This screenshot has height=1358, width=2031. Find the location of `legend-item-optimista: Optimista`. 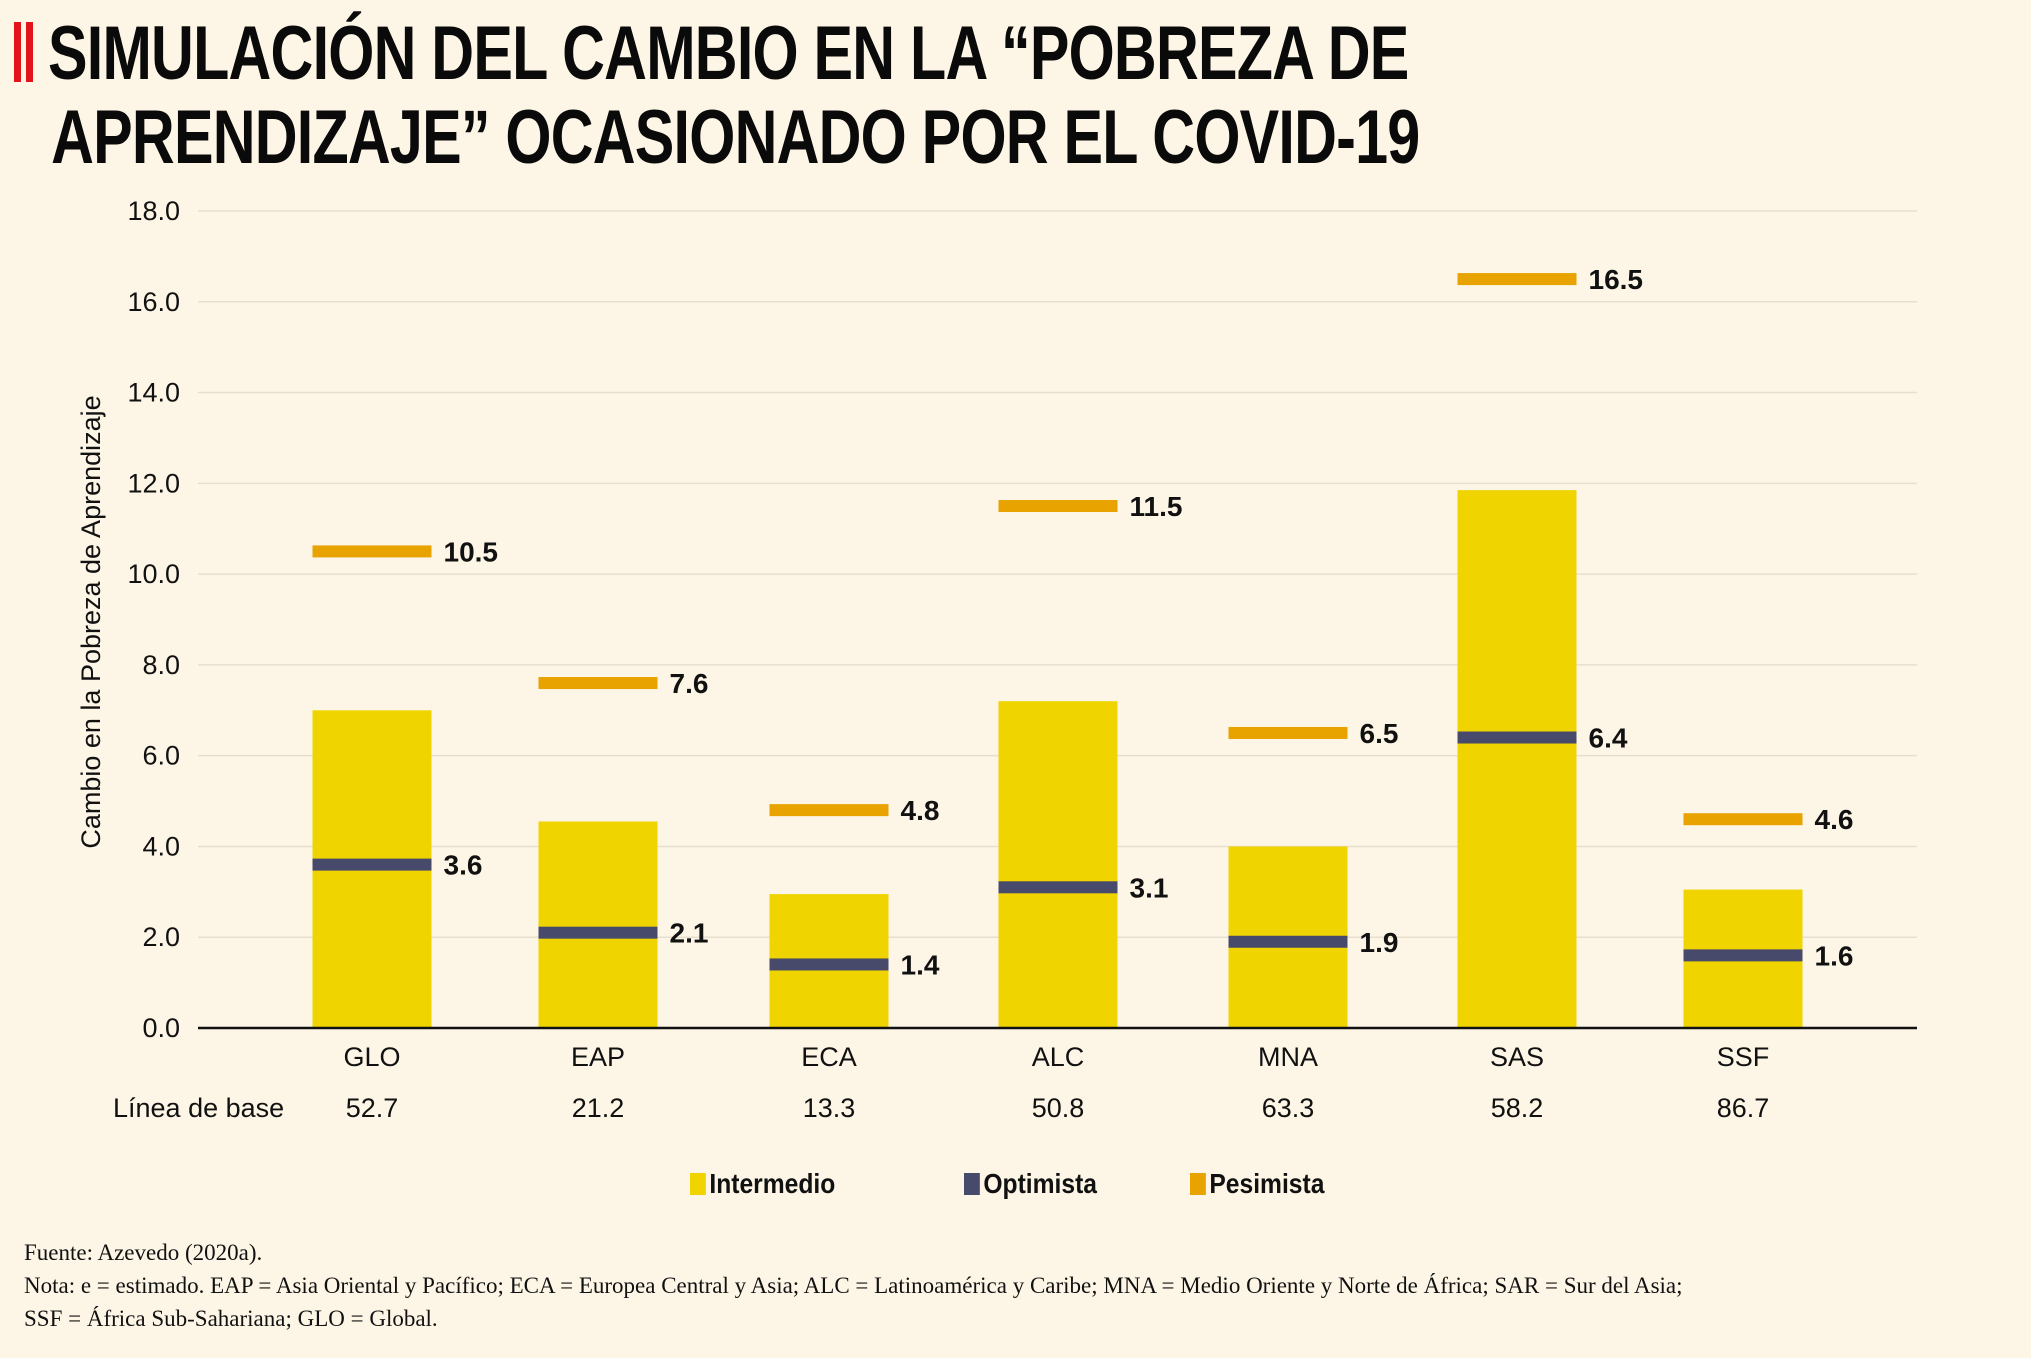

legend-item-optimista: Optimista is located at coordinates (1030, 1184).